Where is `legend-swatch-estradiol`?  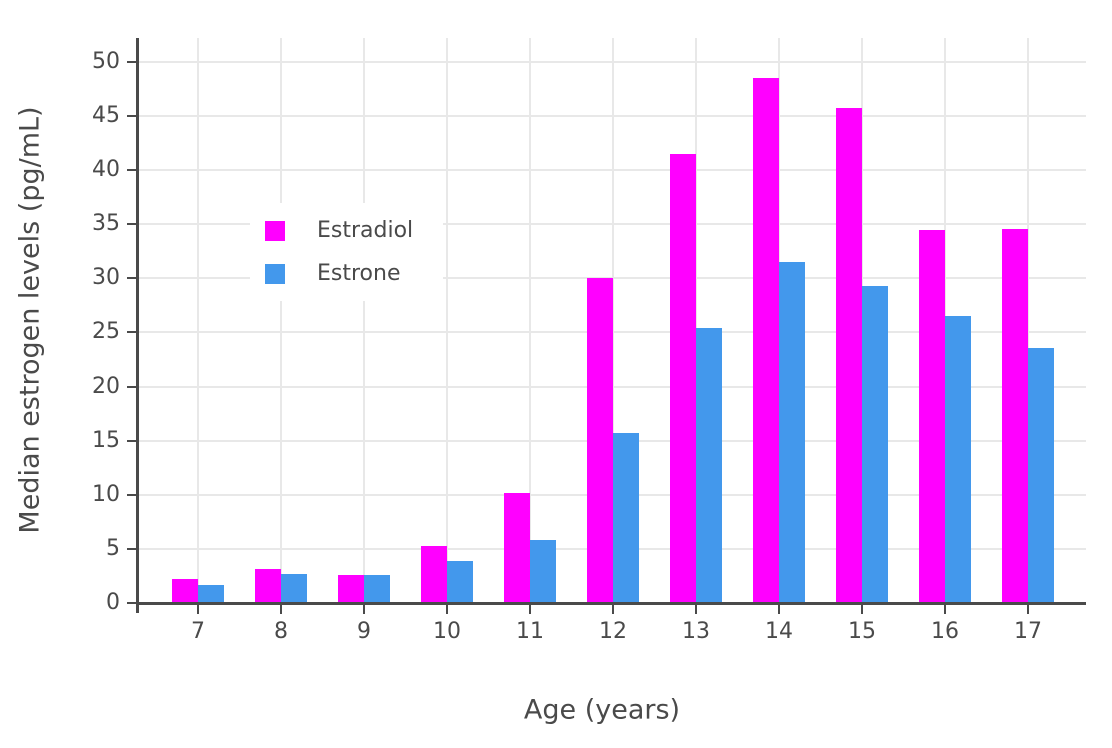
legend-swatch-estradiol is located at coordinates (275, 230).